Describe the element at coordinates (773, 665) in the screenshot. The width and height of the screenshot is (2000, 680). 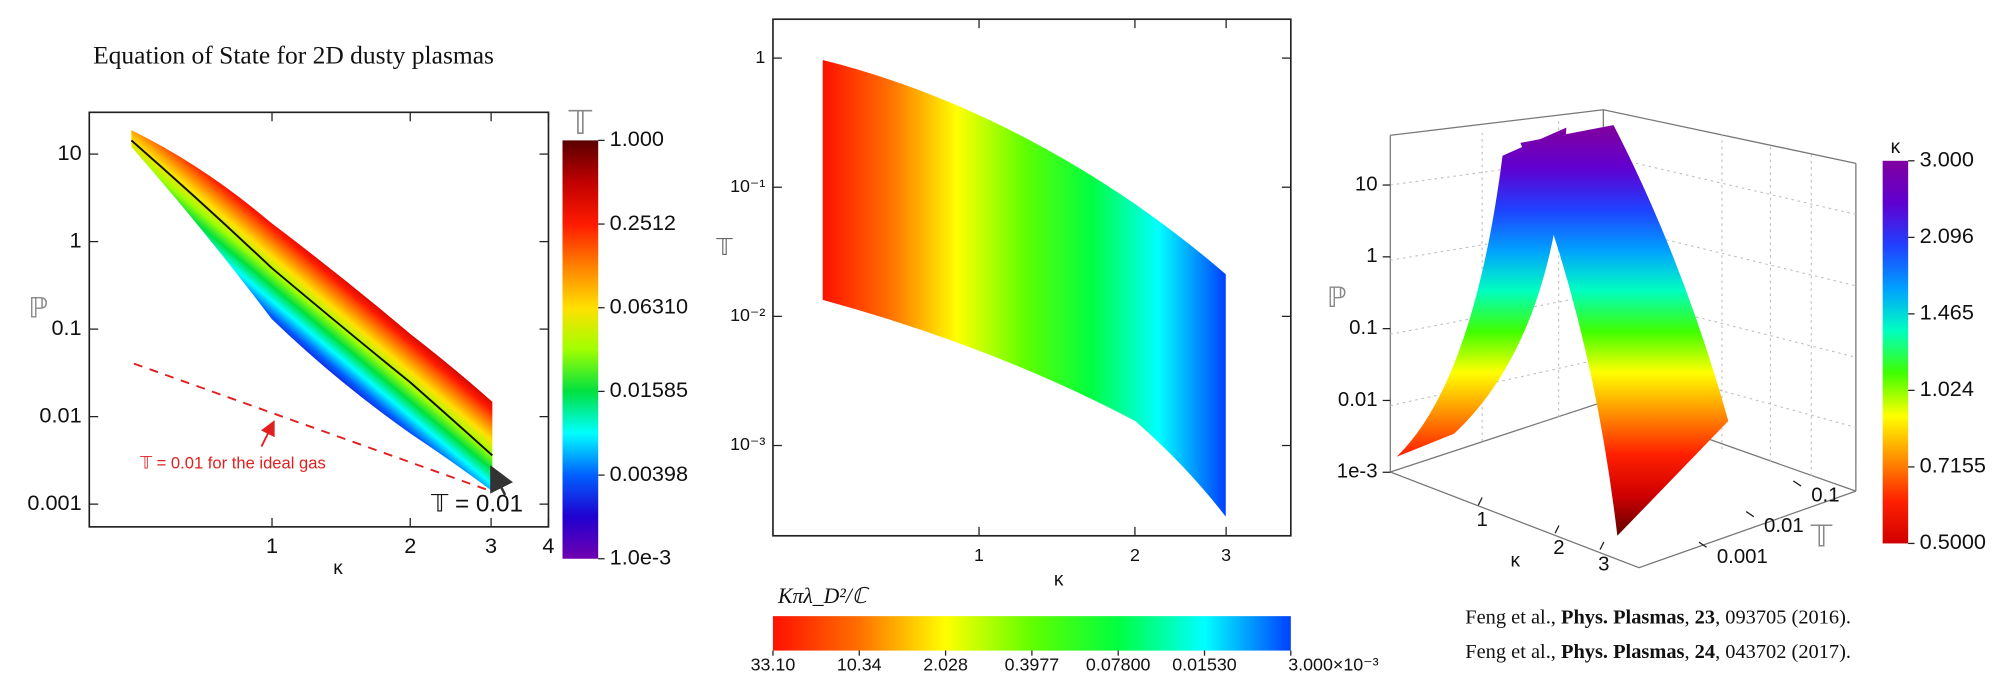
I see `colorbar-tick-label: 33.10` at that location.